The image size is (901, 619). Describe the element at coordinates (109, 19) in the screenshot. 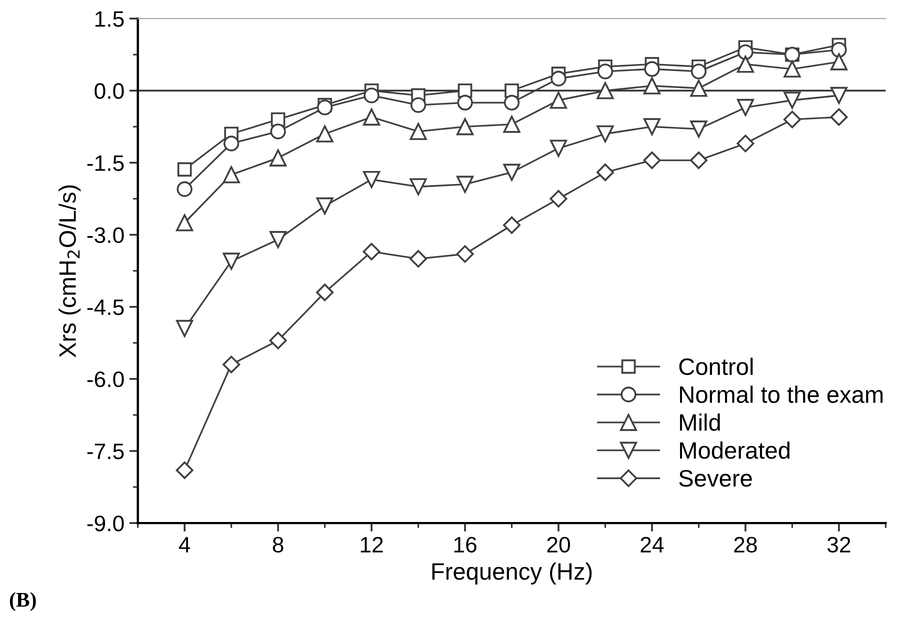

I see `y-tick-label: 1.5` at that location.